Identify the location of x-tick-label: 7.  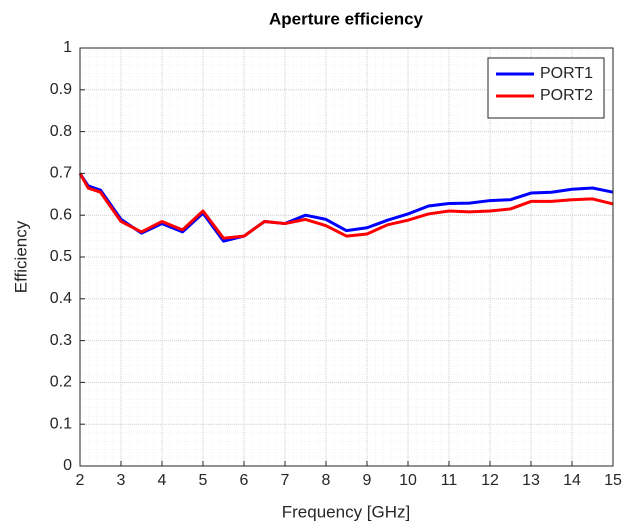
(285, 480).